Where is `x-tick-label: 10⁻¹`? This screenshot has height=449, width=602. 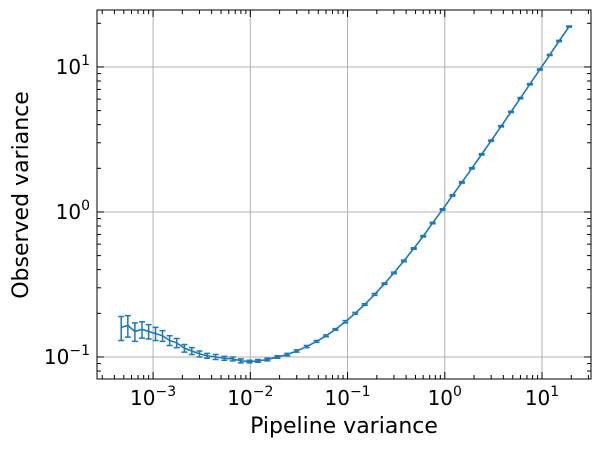 x-tick-label: 10⁻¹ is located at coordinates (348, 397).